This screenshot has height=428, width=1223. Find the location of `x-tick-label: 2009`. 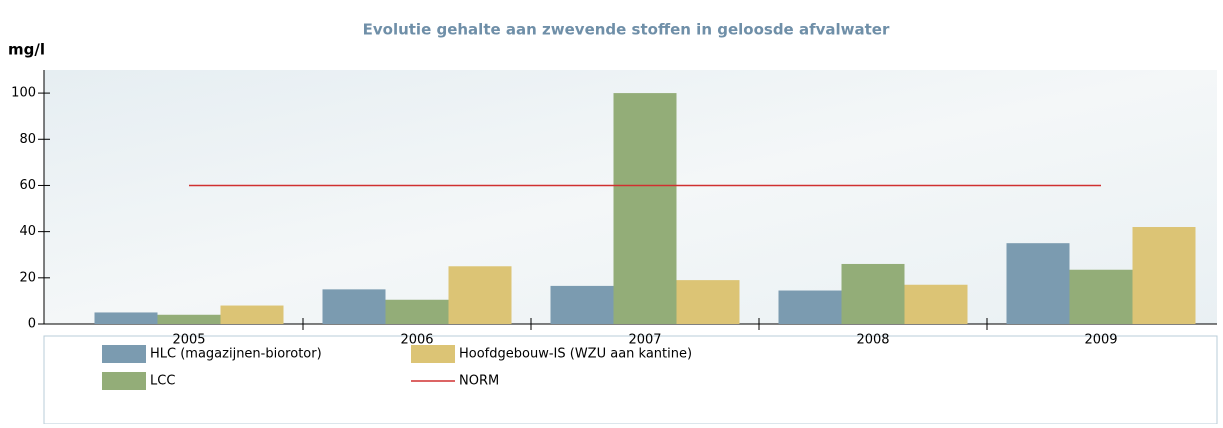

x-tick-label: 2009 is located at coordinates (1100, 340).